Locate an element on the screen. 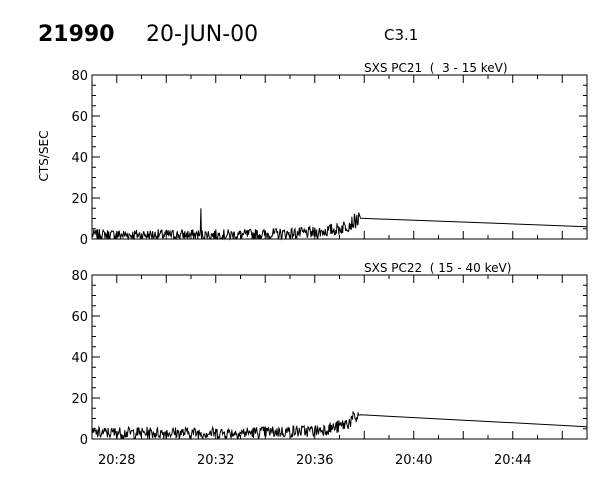 The image size is (600, 480). x-tick-label: 20:32 is located at coordinates (215, 460).